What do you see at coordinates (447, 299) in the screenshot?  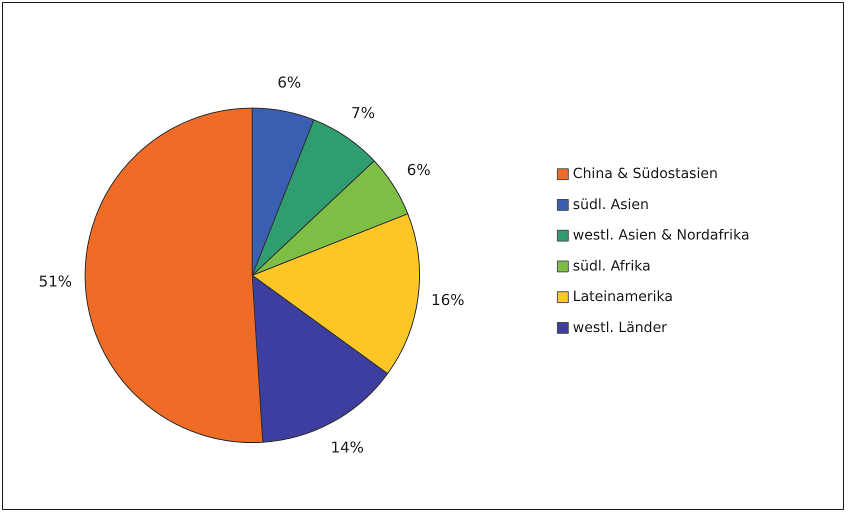 I see `data-label: 16%` at bounding box center [447, 299].